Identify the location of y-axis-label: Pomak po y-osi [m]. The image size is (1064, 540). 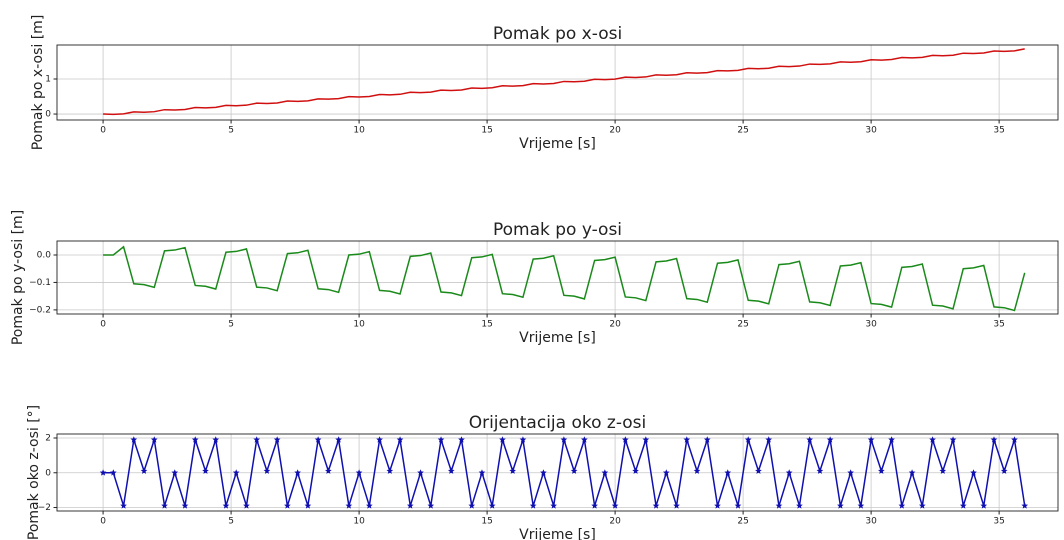
(18, 277).